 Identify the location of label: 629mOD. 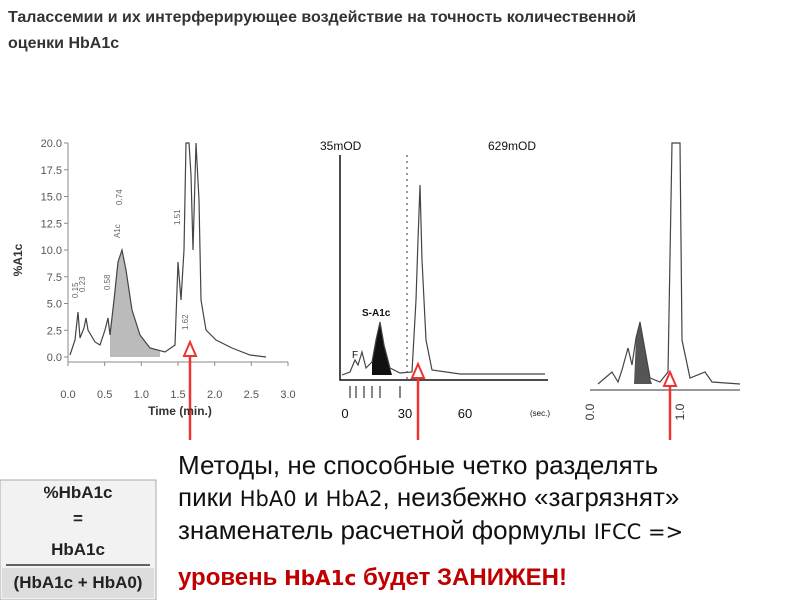
(512, 146).